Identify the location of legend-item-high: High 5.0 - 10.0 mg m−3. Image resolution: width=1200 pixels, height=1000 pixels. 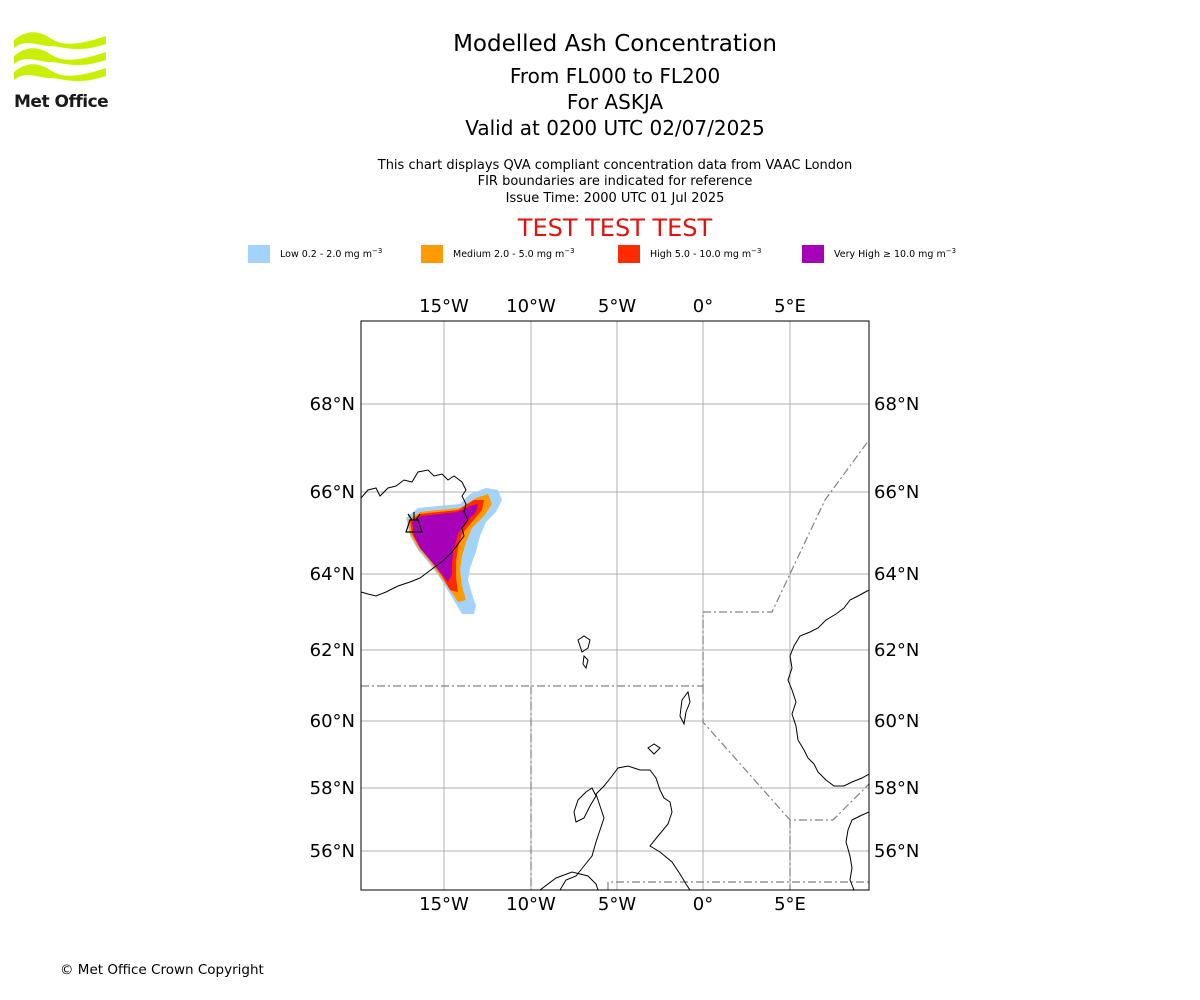
(690, 254).